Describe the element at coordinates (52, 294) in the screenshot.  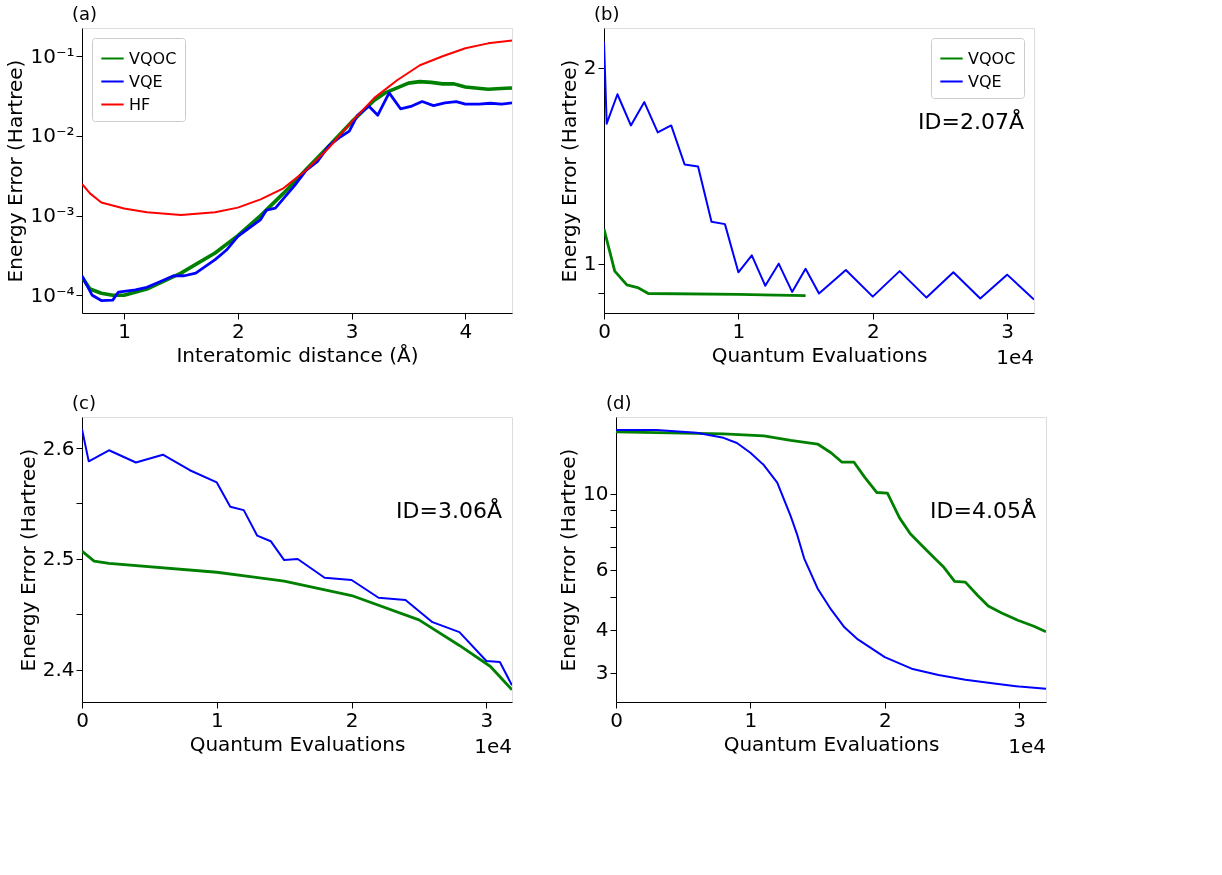
I see `y-tick-label: 10⁻⁴` at that location.